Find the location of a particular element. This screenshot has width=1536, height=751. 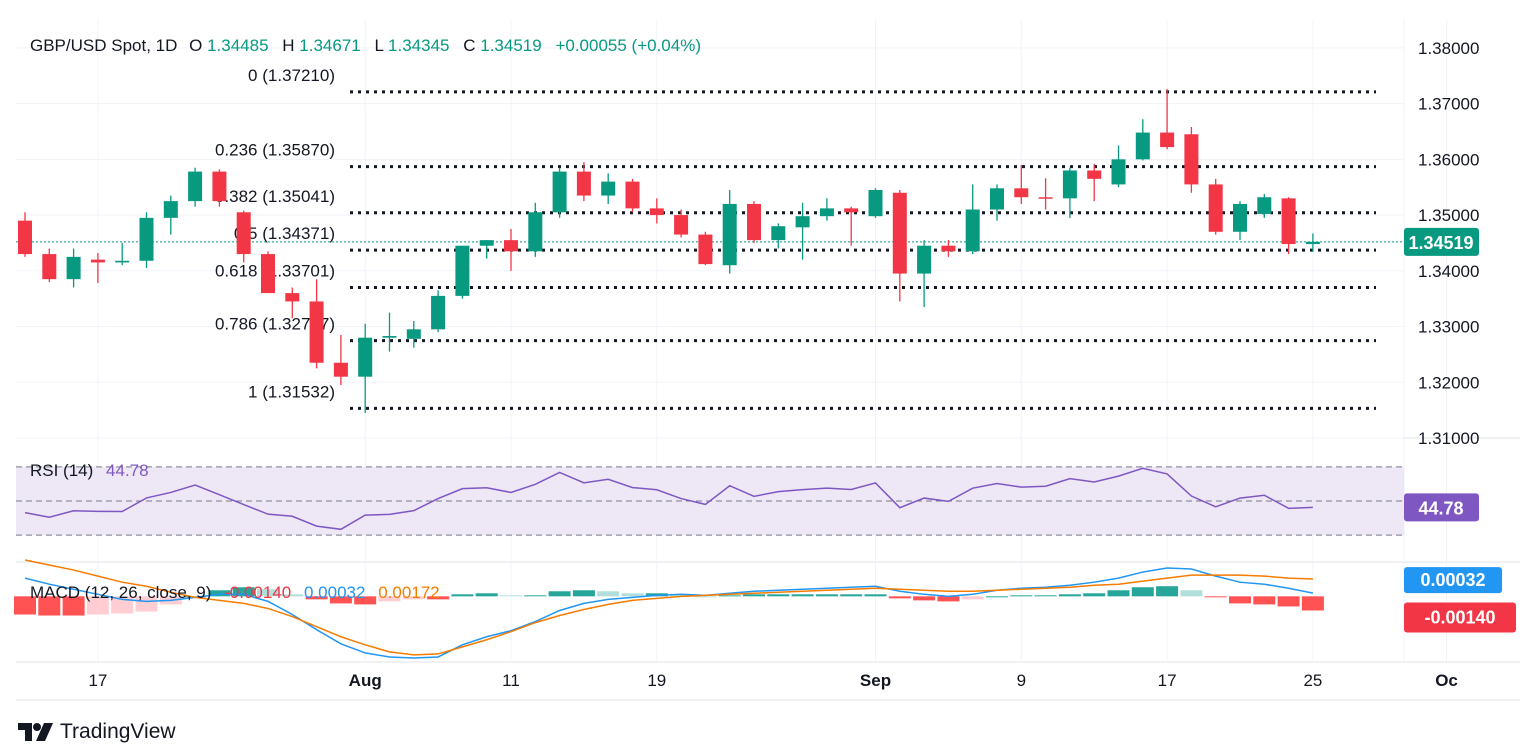

time-tick-label: Oc is located at coordinates (1446, 680).